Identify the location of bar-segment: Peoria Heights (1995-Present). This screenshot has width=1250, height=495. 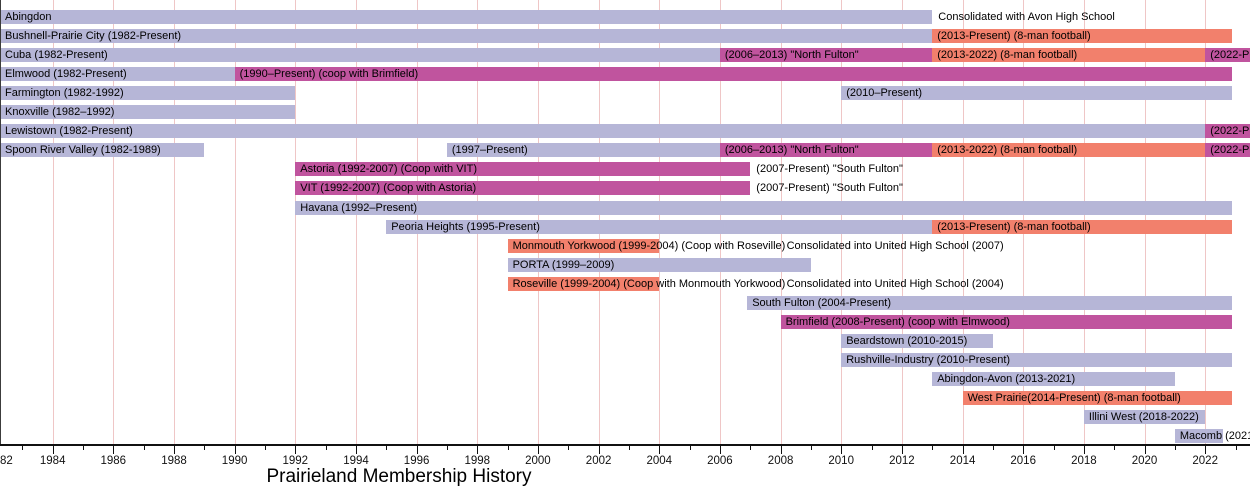
(659, 227).